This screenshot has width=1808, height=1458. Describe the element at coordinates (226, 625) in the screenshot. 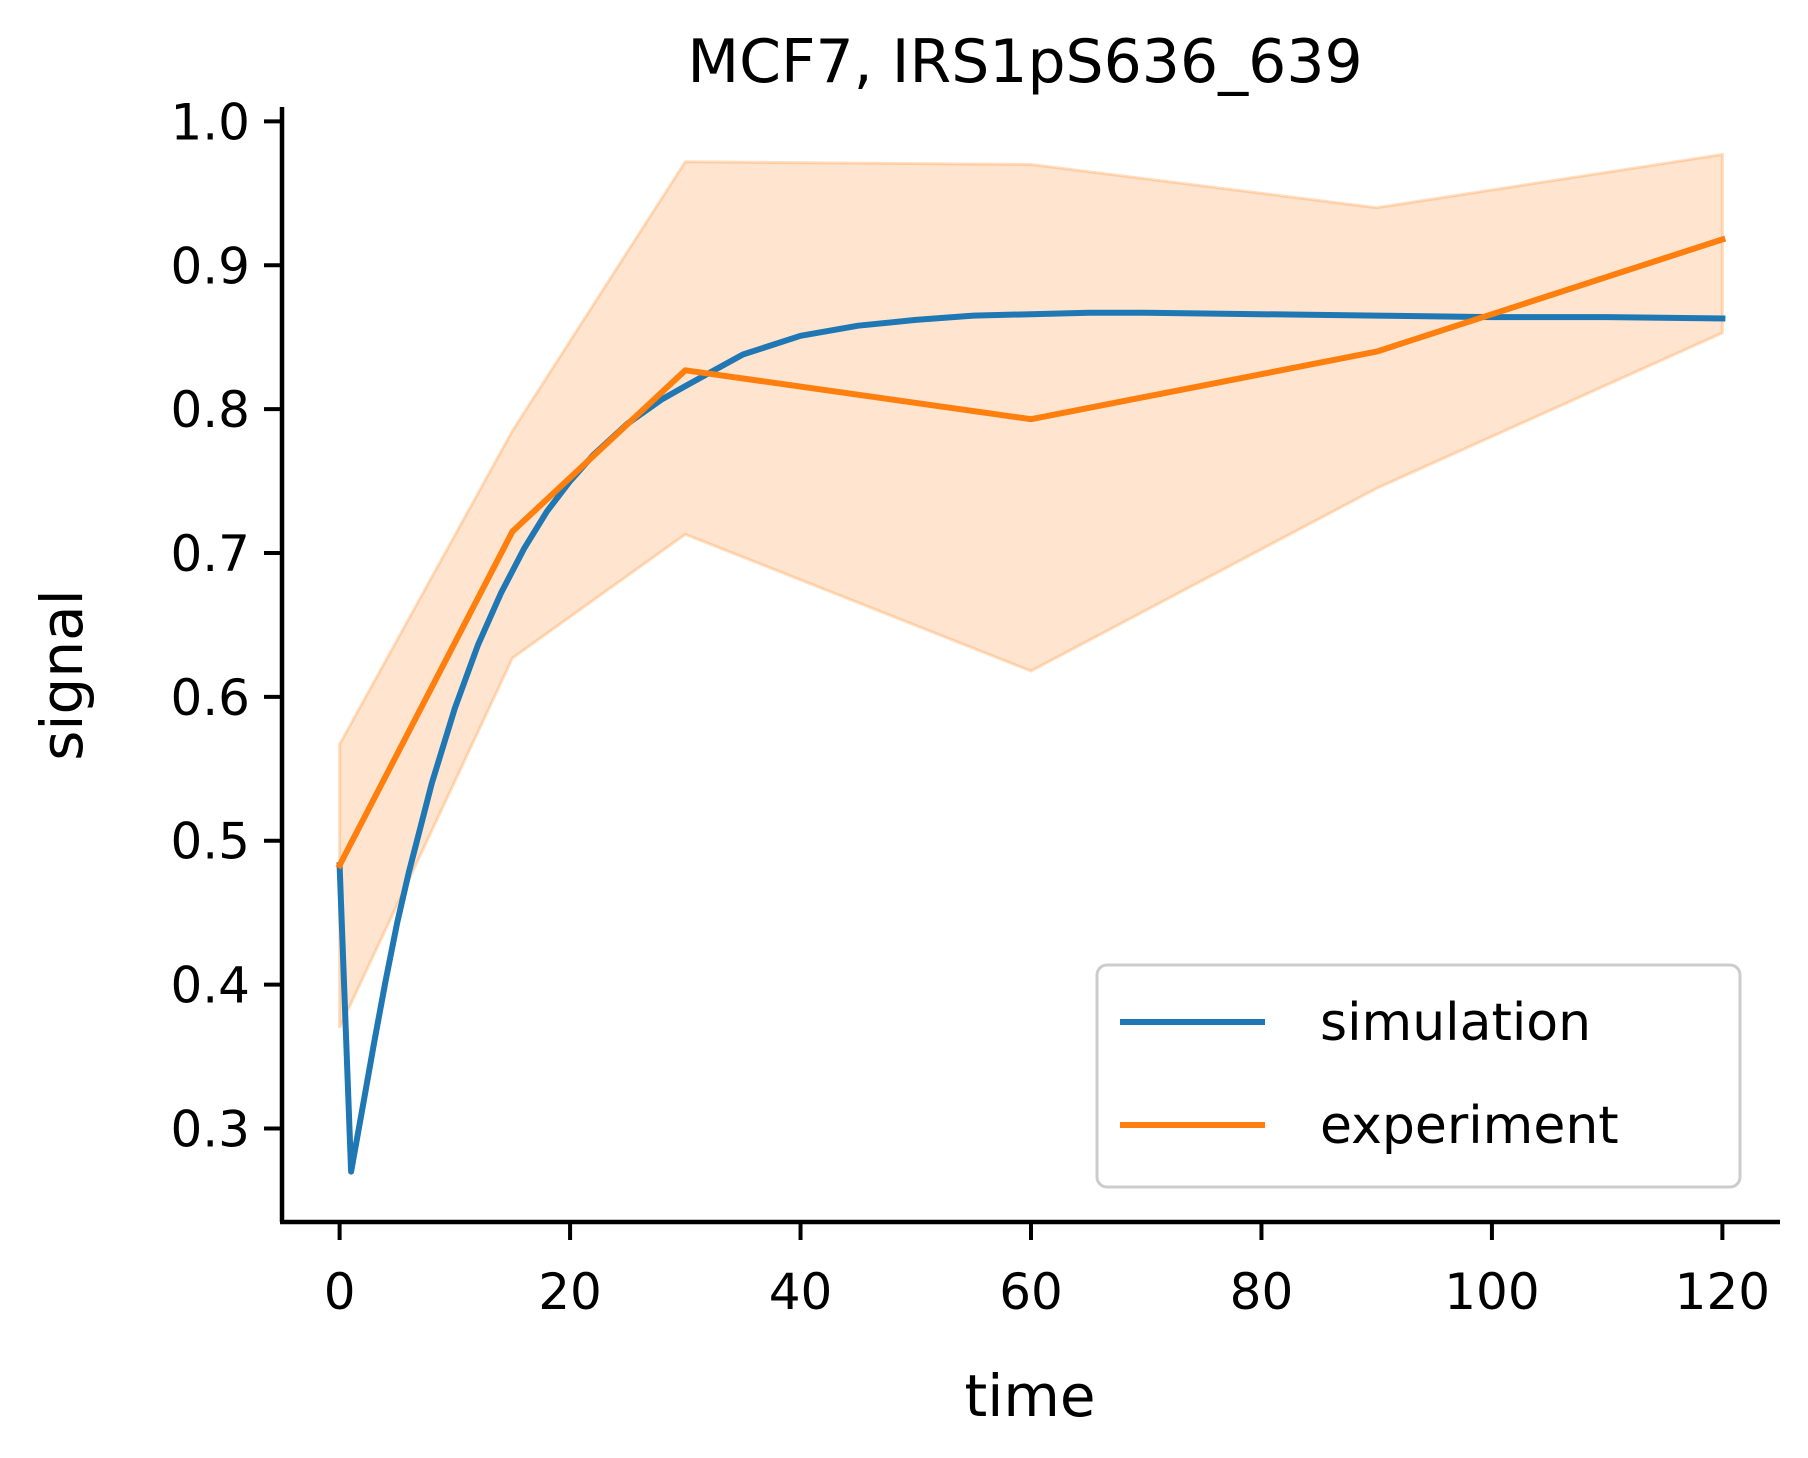

I see `y-ticks: 0.3 0.4 0.5 0.6 0.7 0.8 0.9 1.0` at that location.